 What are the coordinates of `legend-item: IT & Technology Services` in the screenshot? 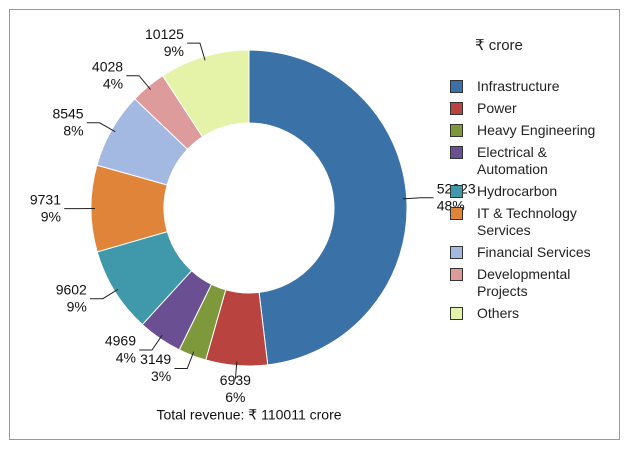 It's located at (533, 222).